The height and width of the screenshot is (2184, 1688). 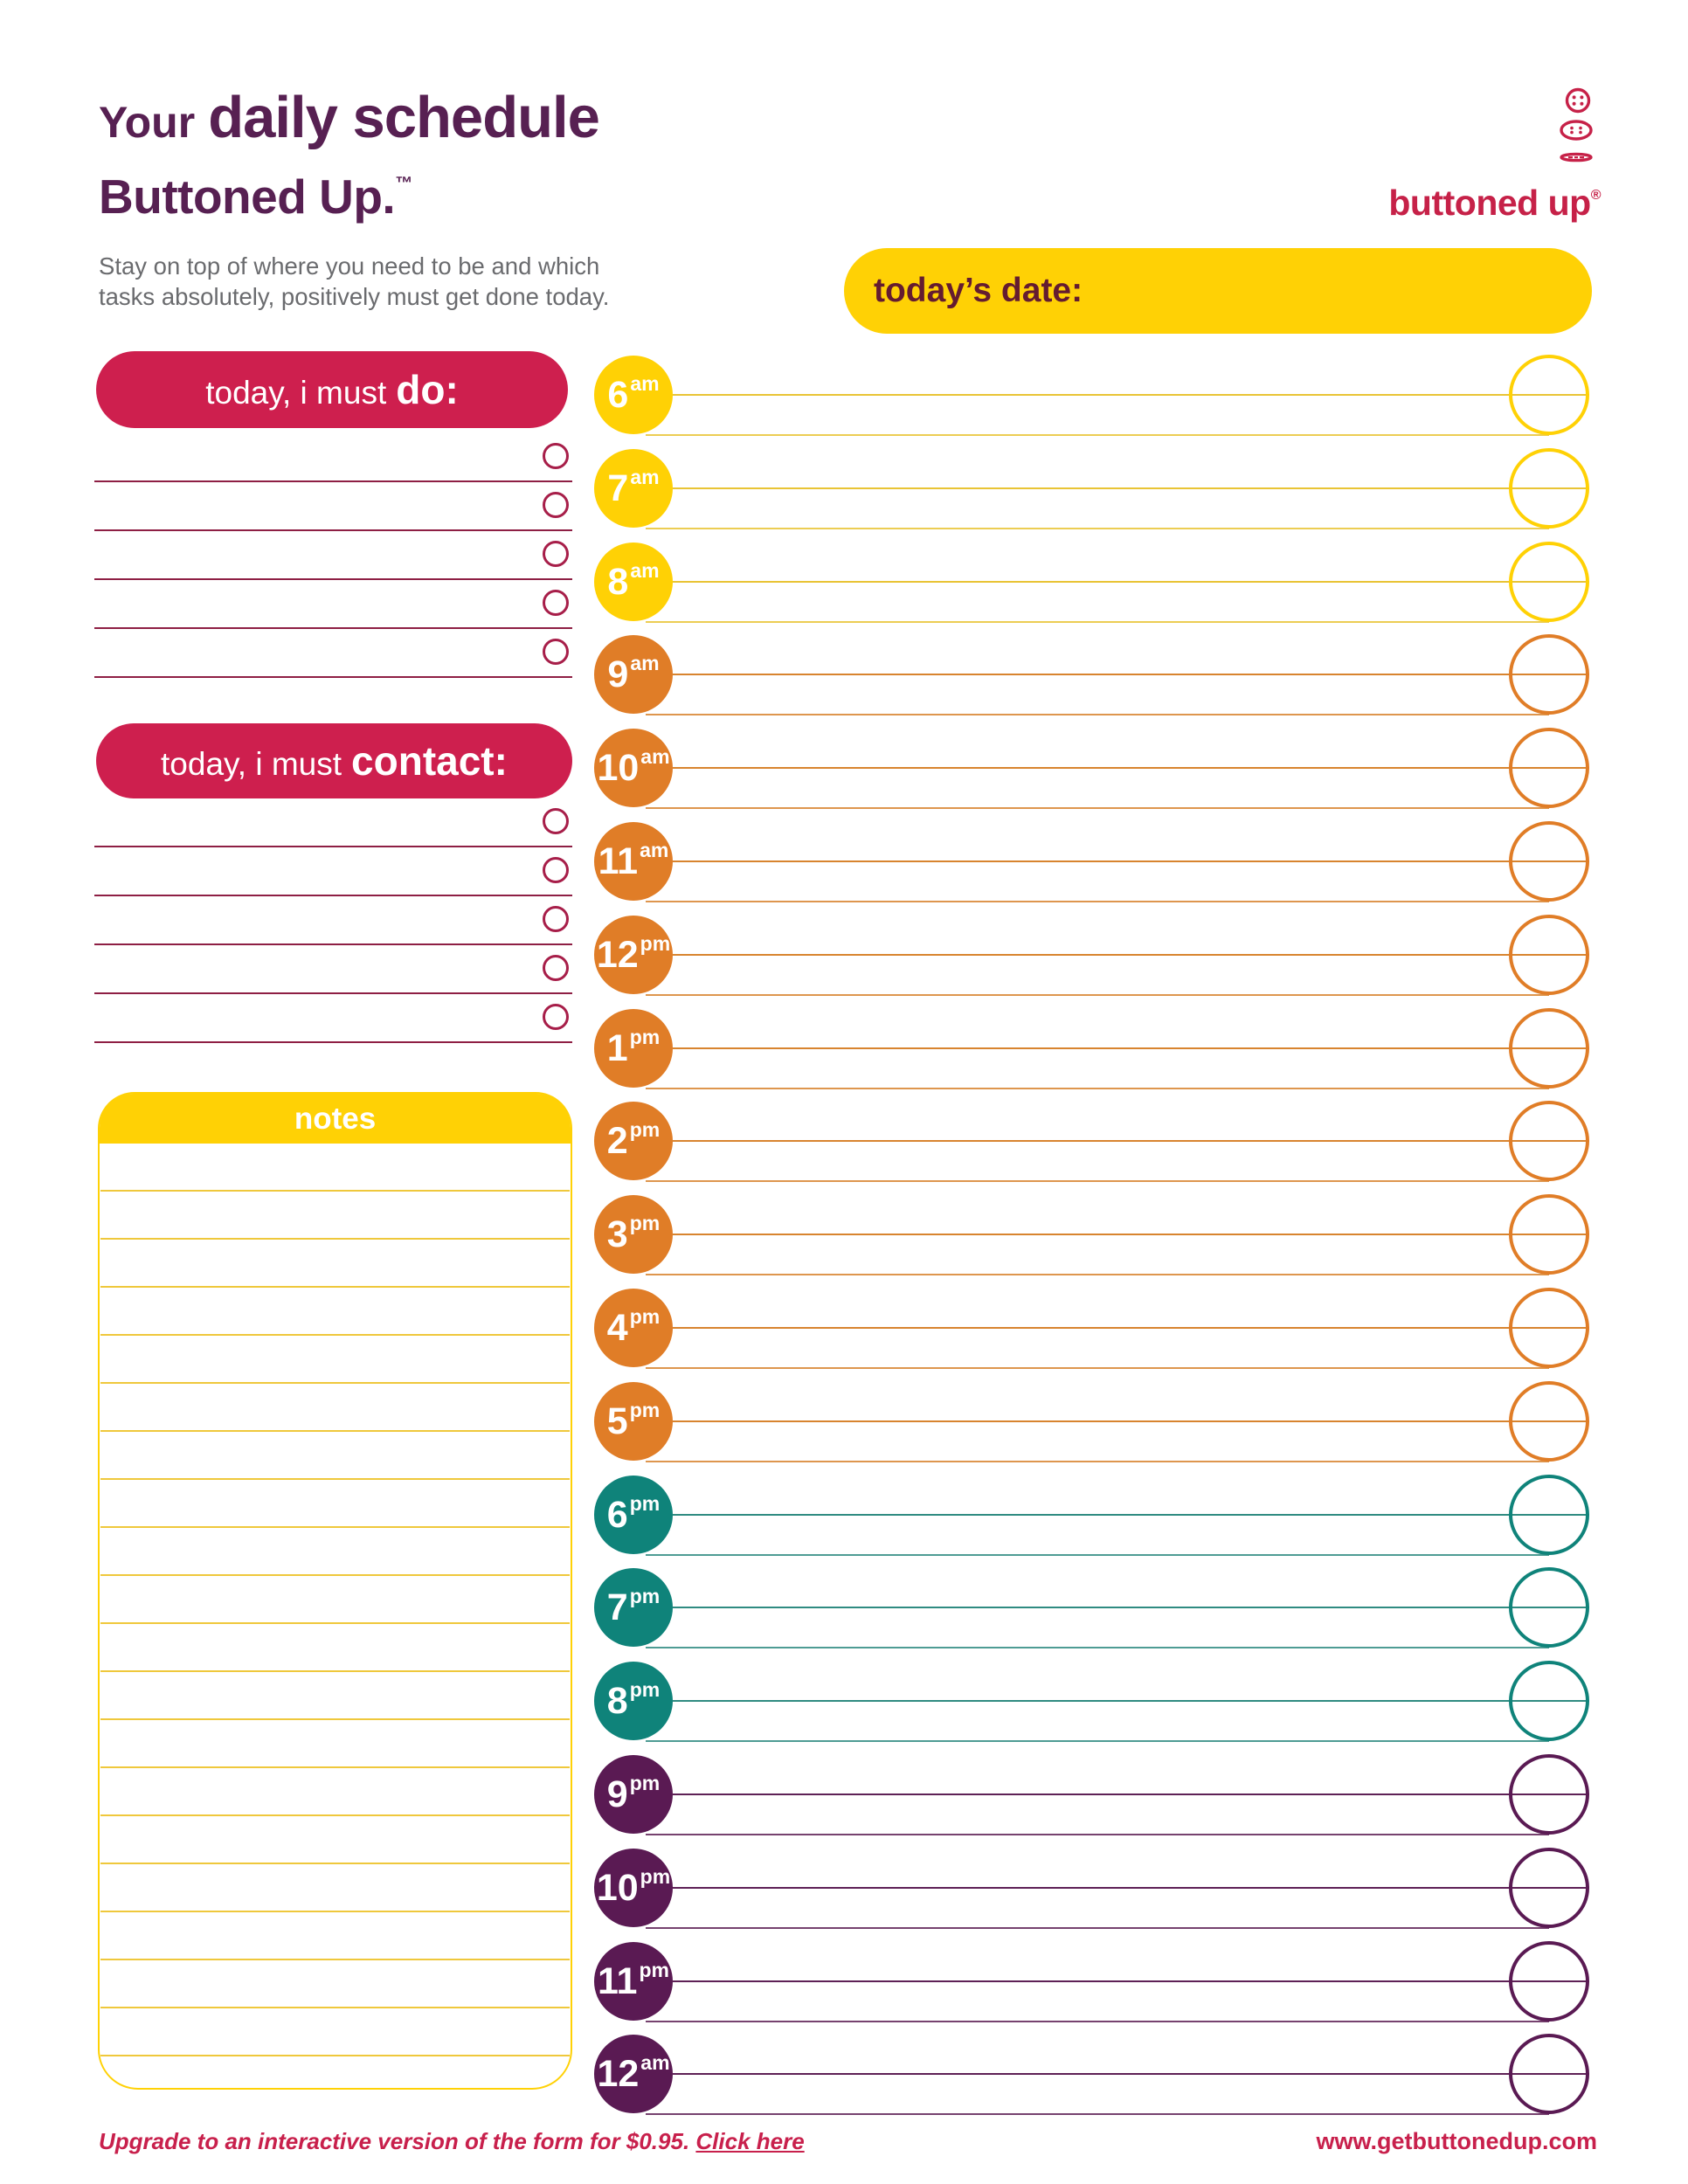 What do you see at coordinates (1097, 1647) in the screenshot?
I see `schedule-subline-7pm` at bounding box center [1097, 1647].